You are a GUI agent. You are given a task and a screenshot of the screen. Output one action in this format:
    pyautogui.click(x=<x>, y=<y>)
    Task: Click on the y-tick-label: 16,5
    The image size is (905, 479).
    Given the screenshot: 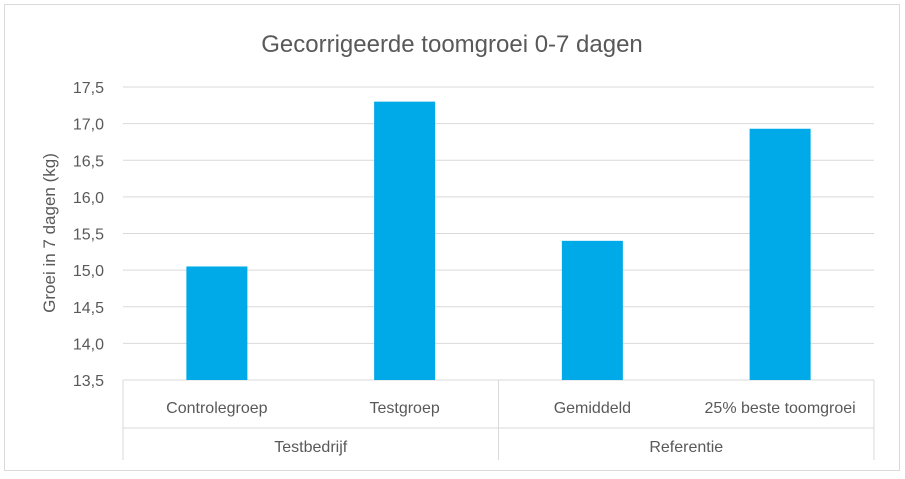 What is the action you would take?
    pyautogui.click(x=88, y=161)
    